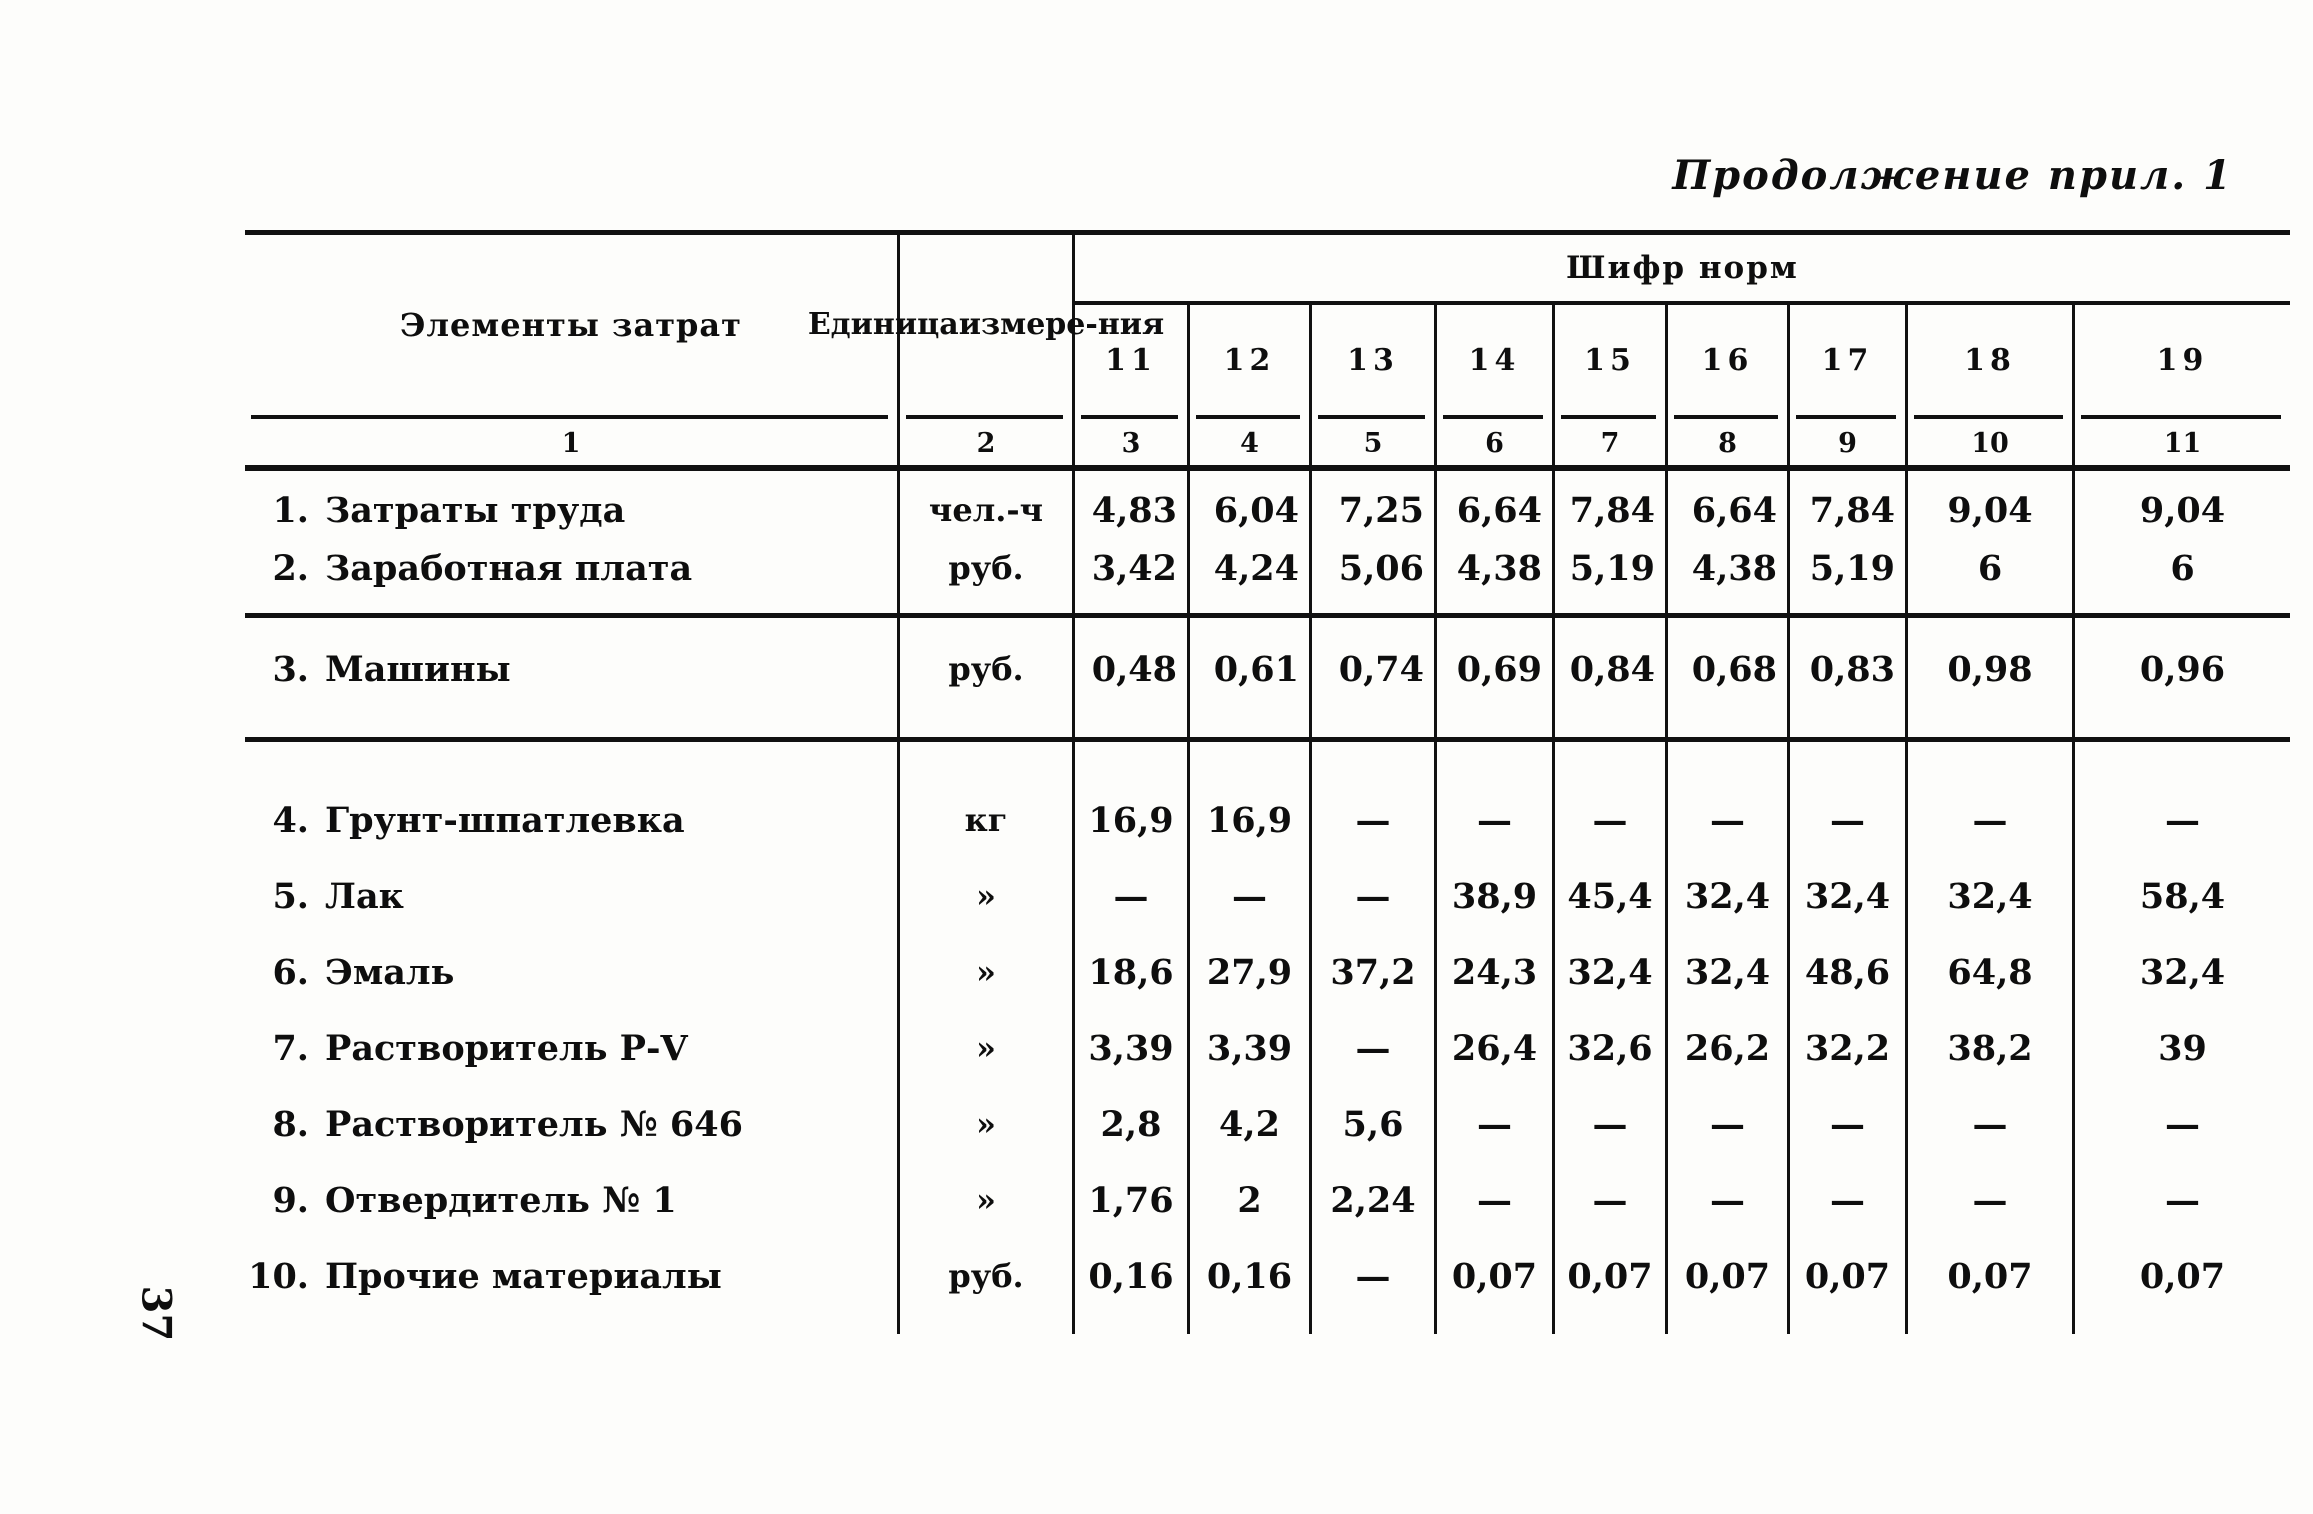  Describe the element at coordinates (987, 440) in the screenshot. I see `column-number: 2` at that location.